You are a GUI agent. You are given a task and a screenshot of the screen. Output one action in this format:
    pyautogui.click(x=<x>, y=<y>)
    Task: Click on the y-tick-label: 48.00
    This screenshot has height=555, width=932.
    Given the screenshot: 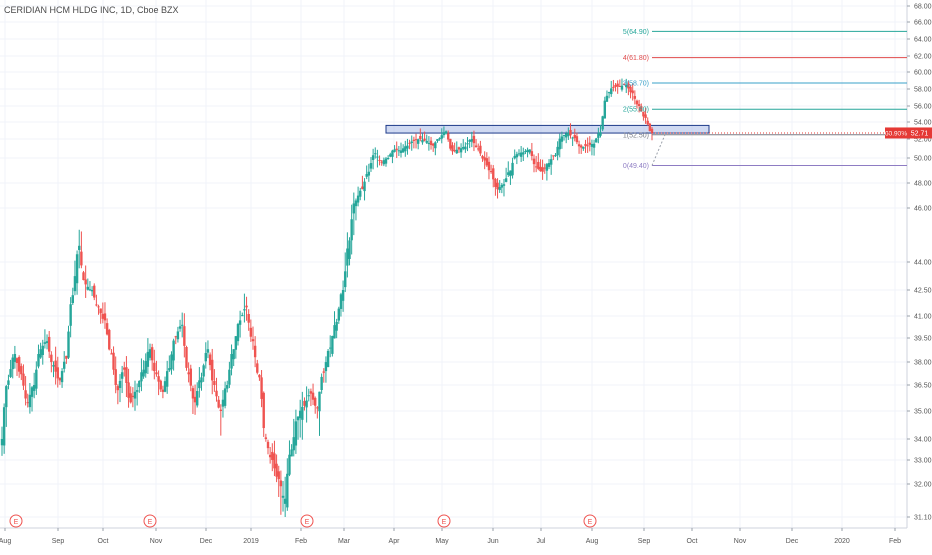 What is the action you would take?
    pyautogui.click(x=923, y=184)
    